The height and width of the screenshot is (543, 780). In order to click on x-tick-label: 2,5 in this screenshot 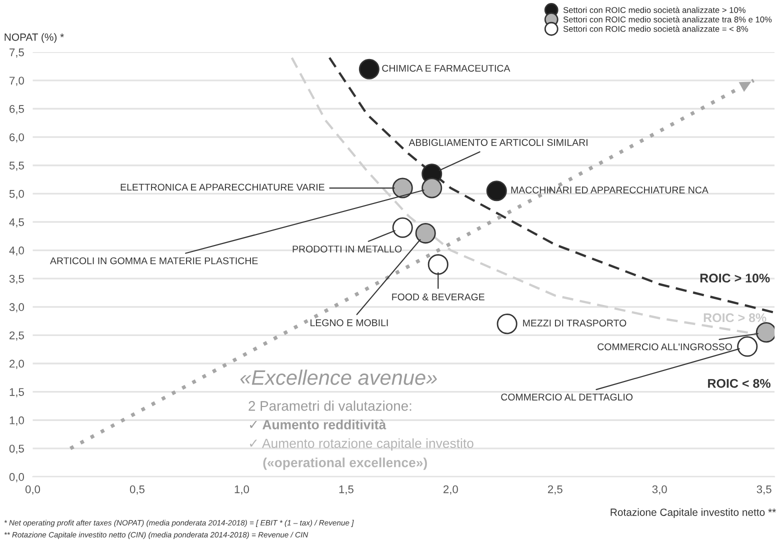, I will do `click(555, 490)`.